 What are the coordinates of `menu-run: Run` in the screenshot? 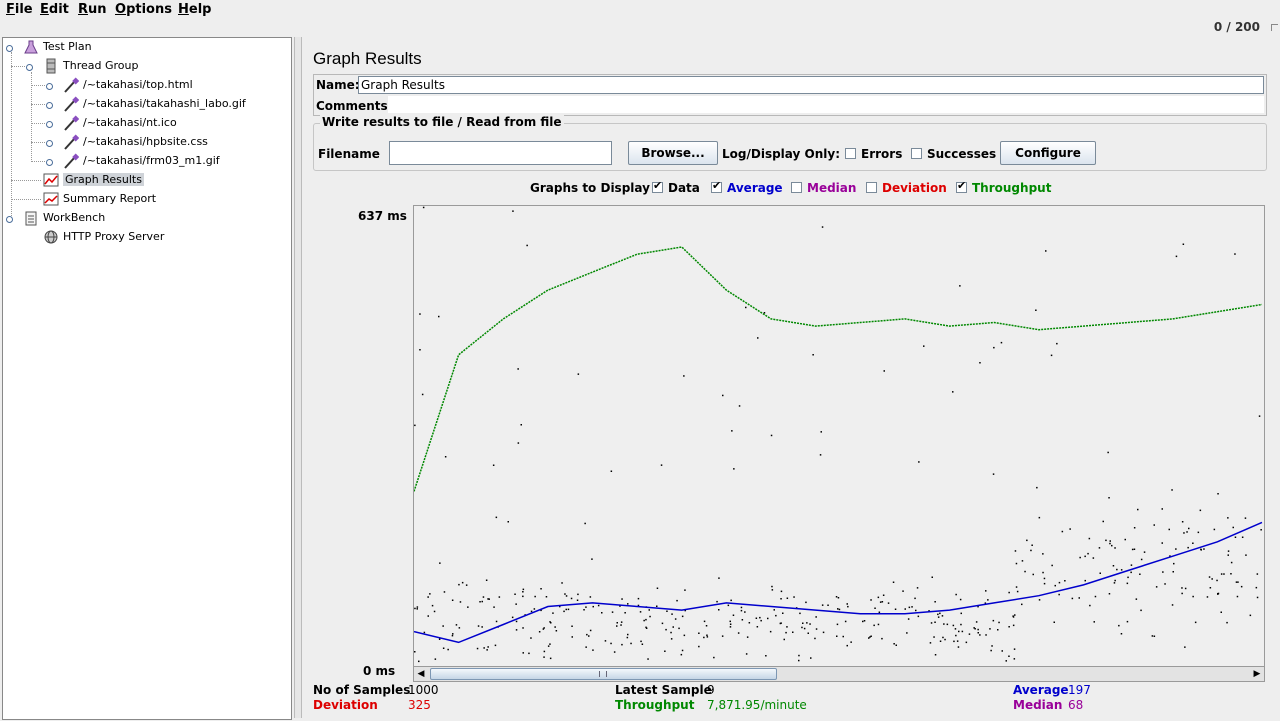 It's located at (92, 9).